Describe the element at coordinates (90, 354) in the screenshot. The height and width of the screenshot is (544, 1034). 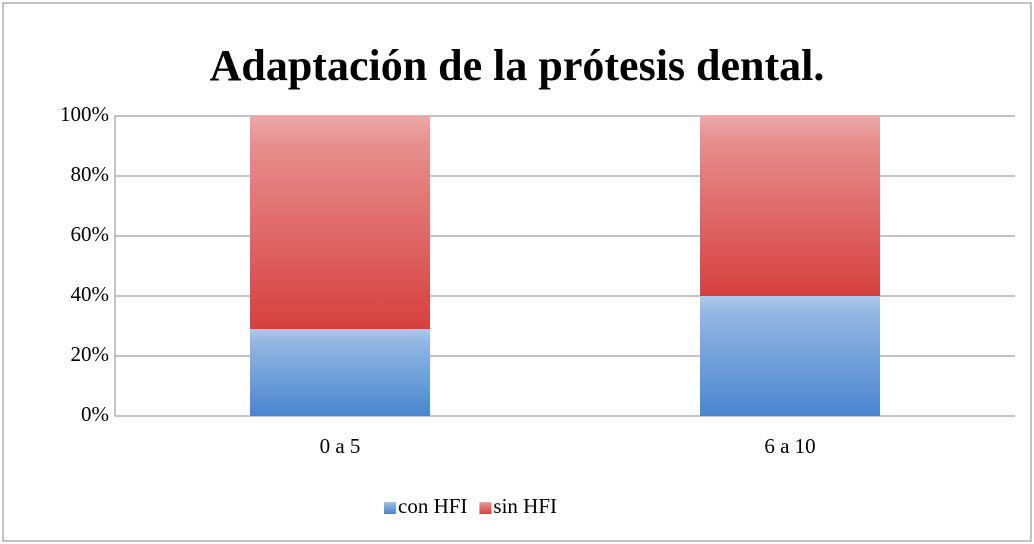
I see `y-tick-label: 20%` at that location.